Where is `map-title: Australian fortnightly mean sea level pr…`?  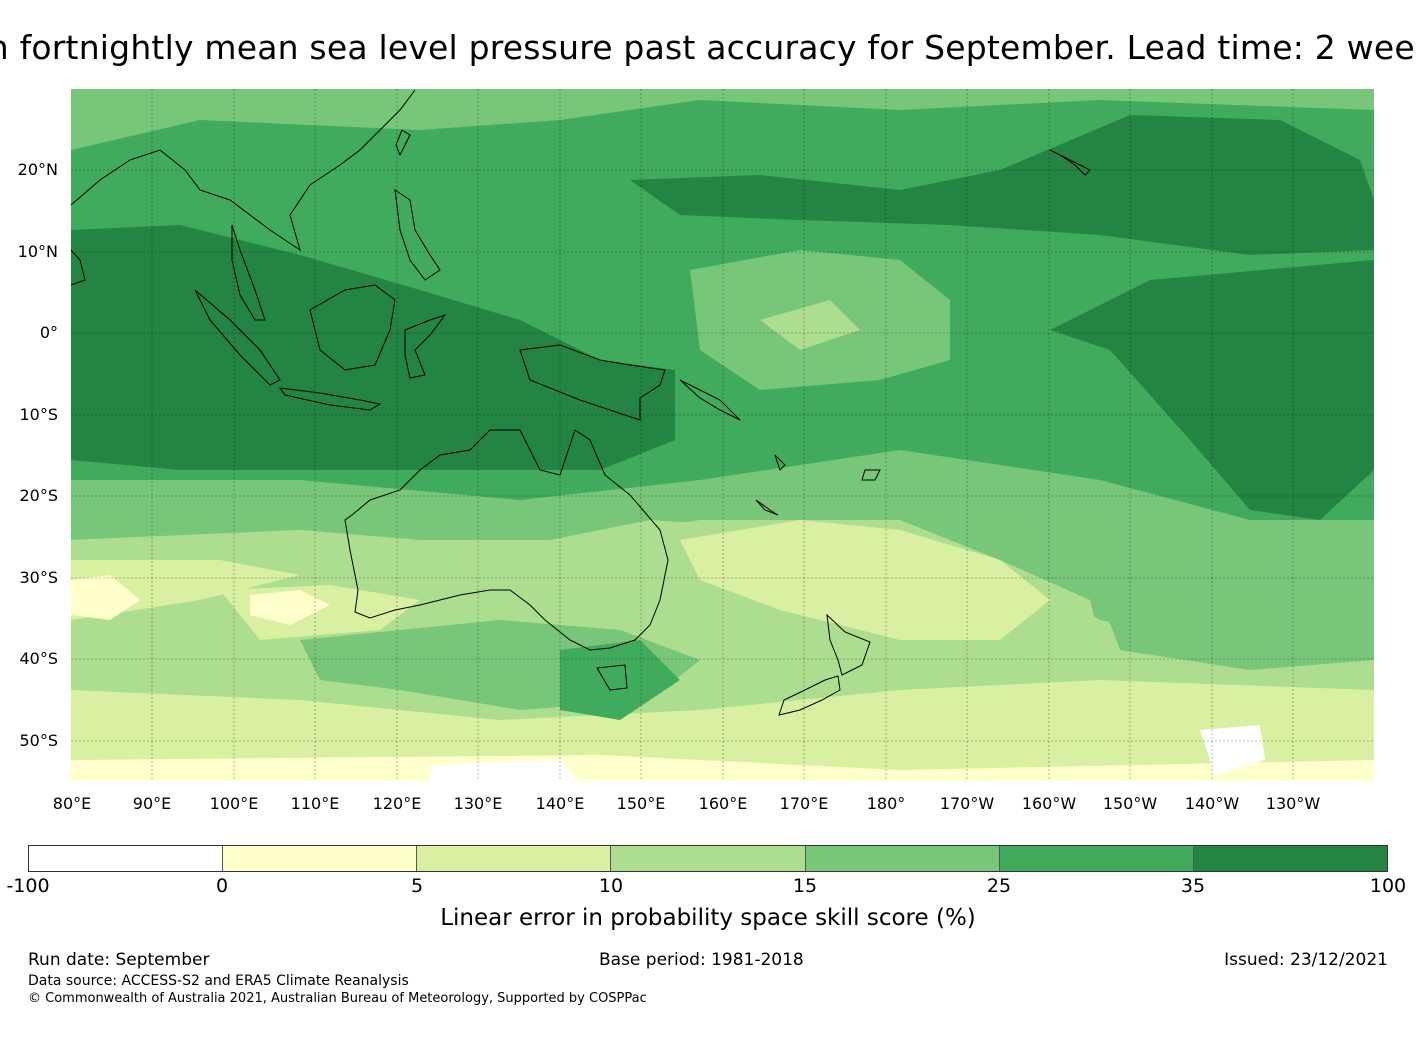
map-title: Australian fortnightly mean sea level pr… is located at coordinates (708, 47).